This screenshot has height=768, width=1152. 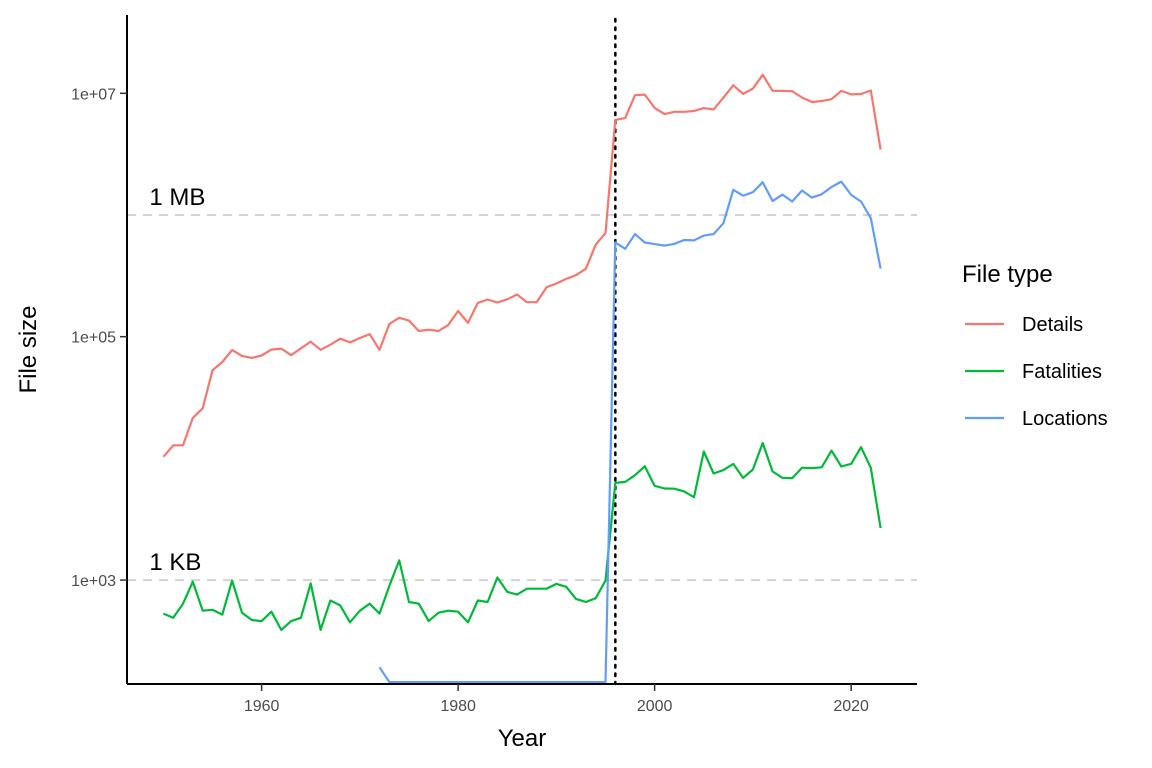 What do you see at coordinates (93, 338) in the screenshot?
I see `y-tick-label: 1e+05` at bounding box center [93, 338].